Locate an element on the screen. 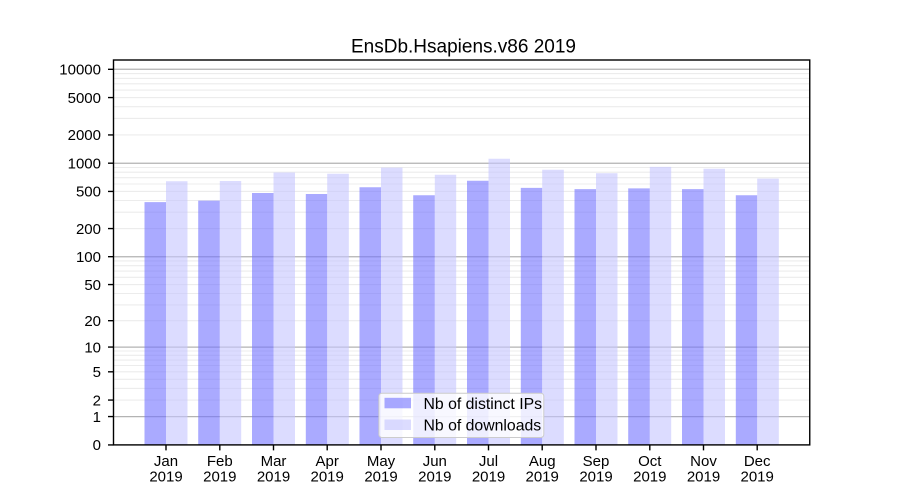 This screenshot has width=900, height=500. svg-text: Jun is located at coordinates (435, 461).